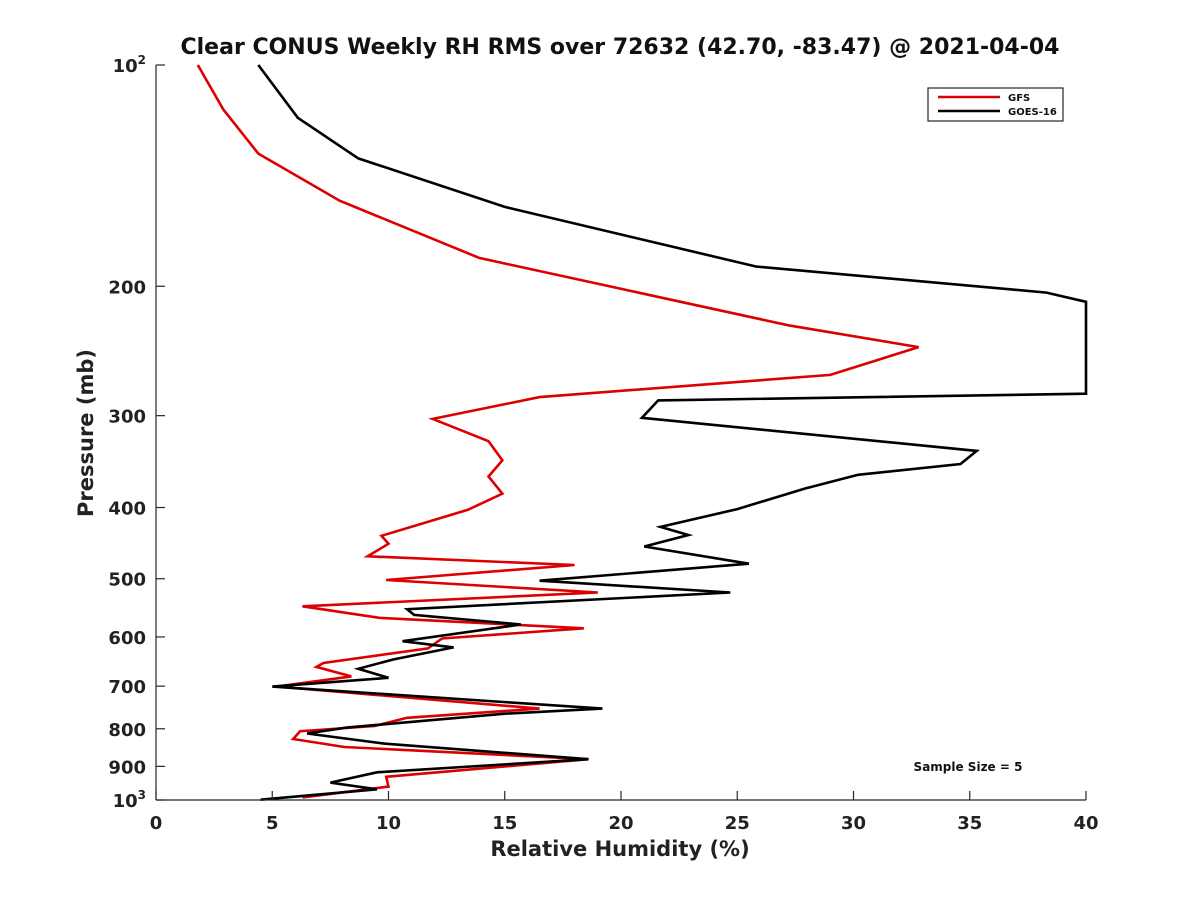 The width and height of the screenshot is (1200, 900). What do you see at coordinates (504, 823) in the screenshot?
I see `x-tick-label: 15` at bounding box center [504, 823].